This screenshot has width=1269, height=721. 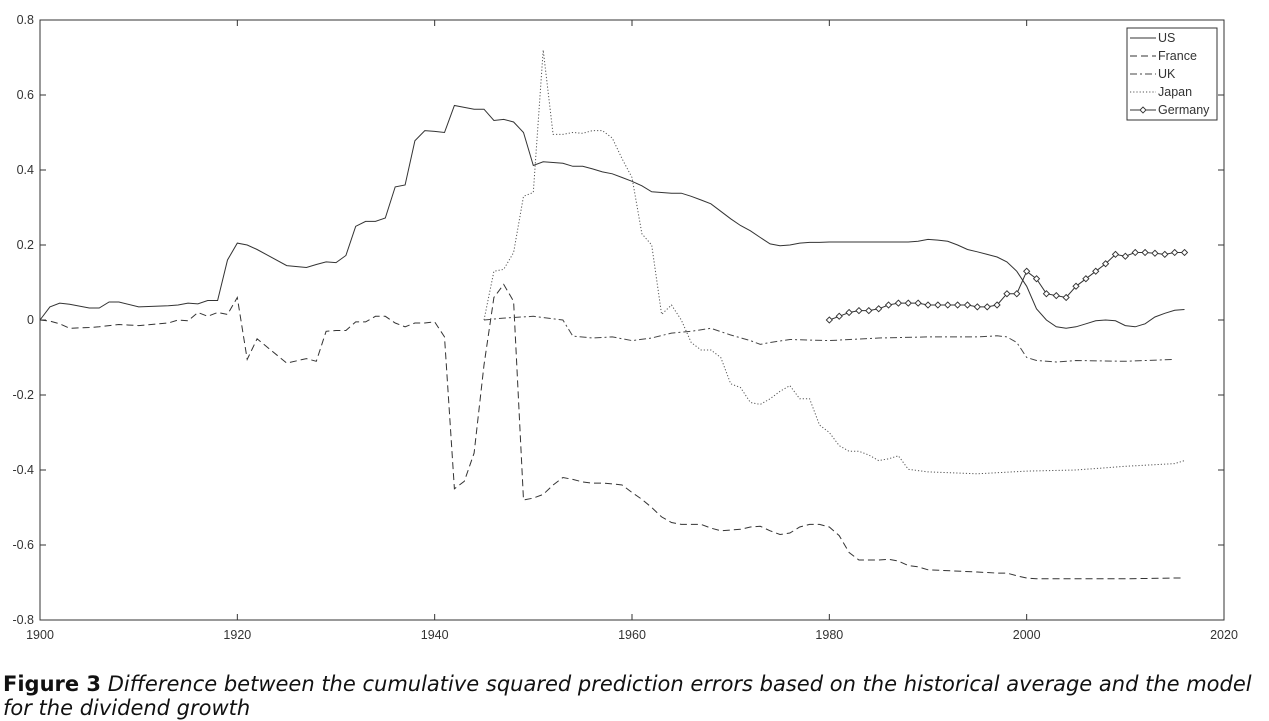 I want to click on x-axis-tick-labels: 1900 1920 1940 1960 1980 2000 2020, so click(x=632, y=635).